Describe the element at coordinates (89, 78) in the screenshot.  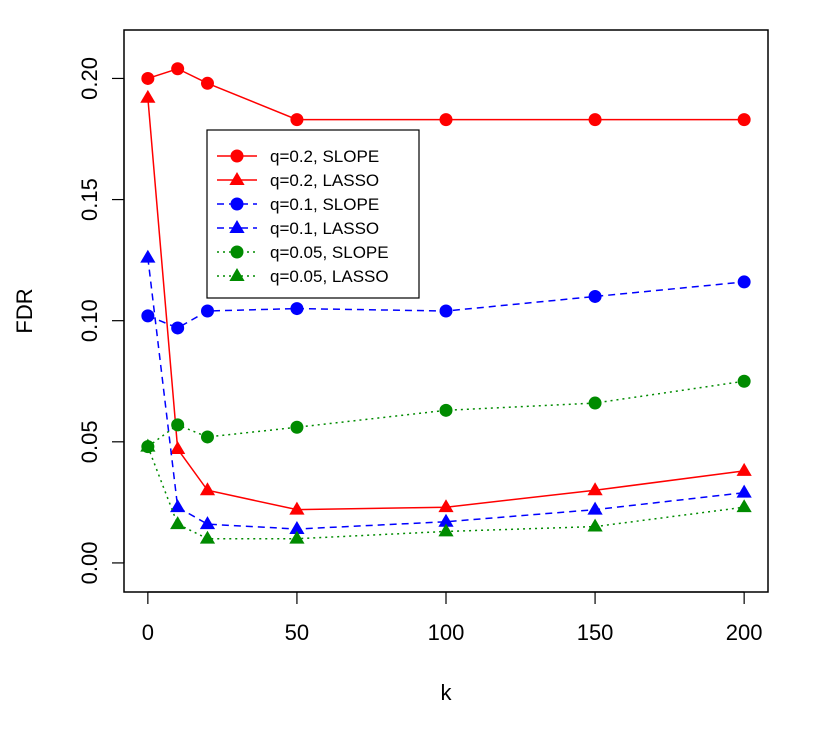
I see `y-tick-label: 0.20` at that location.